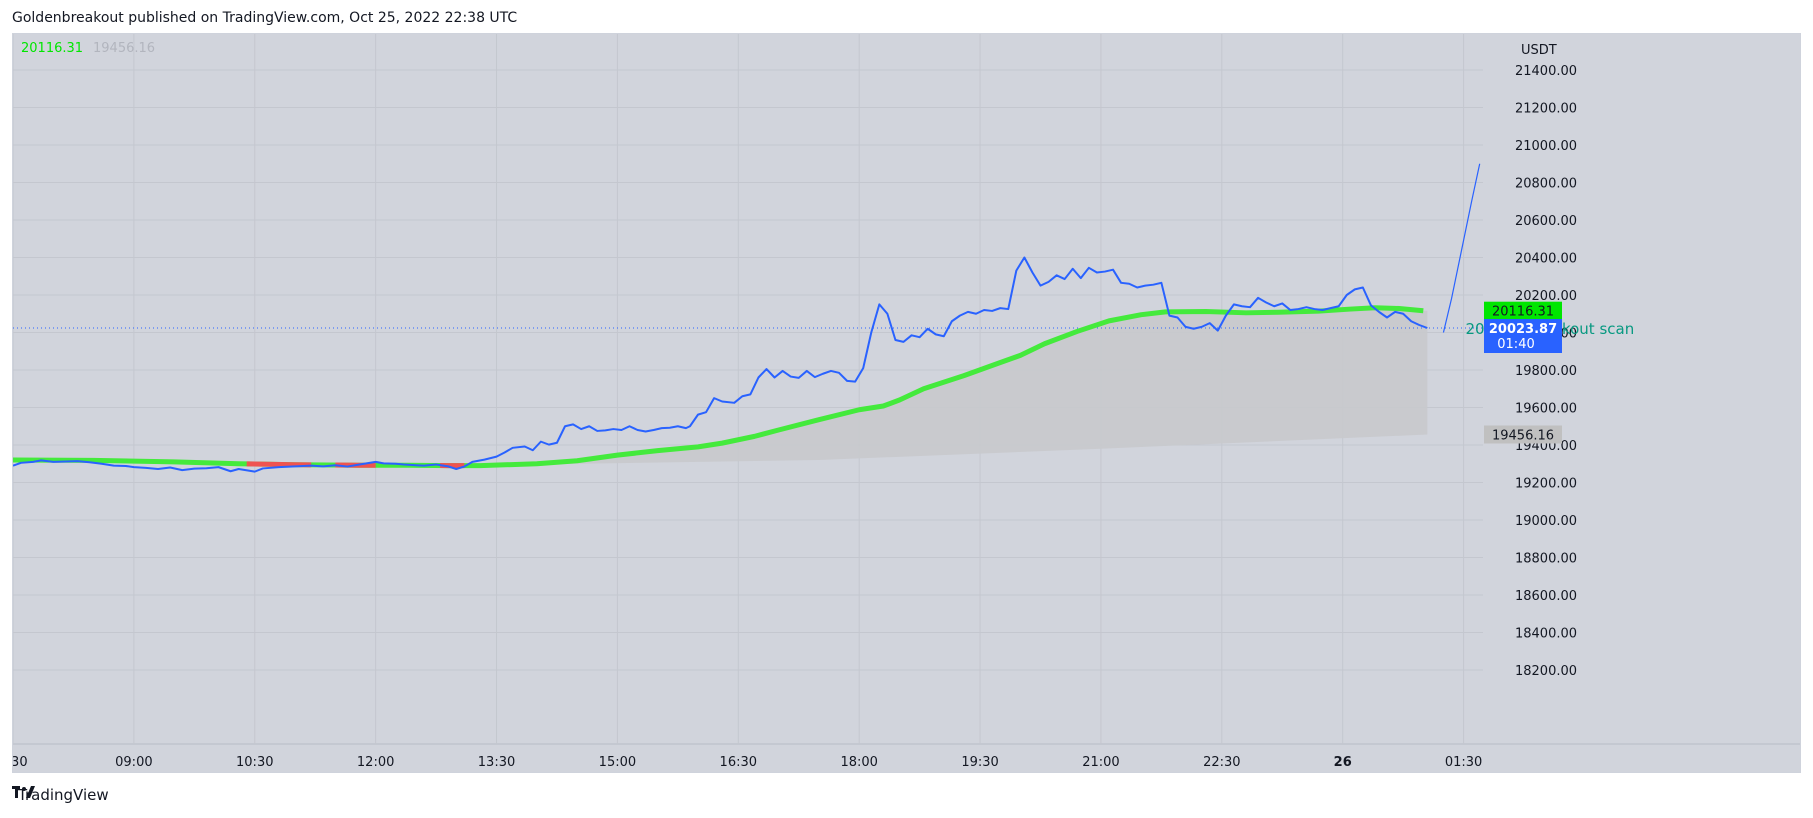 Image resolution: width=1813 pixels, height=818 pixels. Describe the element at coordinates (1539, 50) in the screenshot. I see `currency-label: USDT` at that location.